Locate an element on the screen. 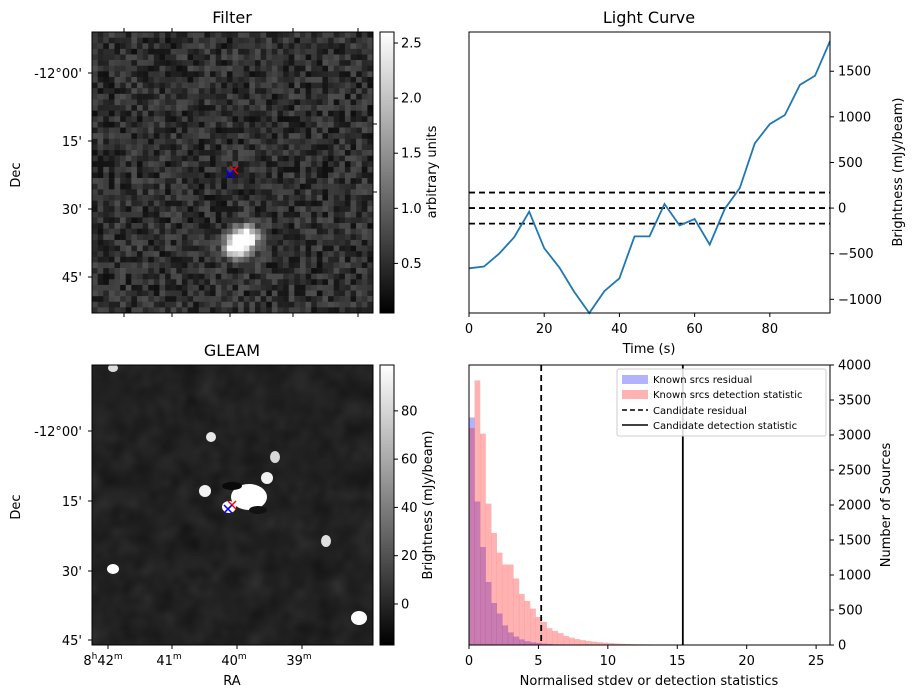  filter-markers is located at coordinates (232, 172).